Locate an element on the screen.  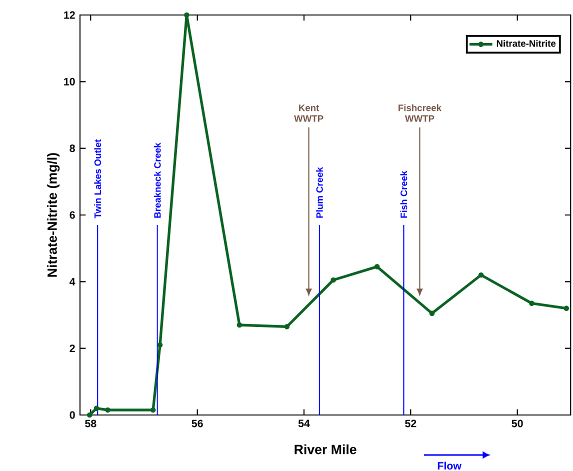
x-tick-label: 58 is located at coordinates (90, 424).